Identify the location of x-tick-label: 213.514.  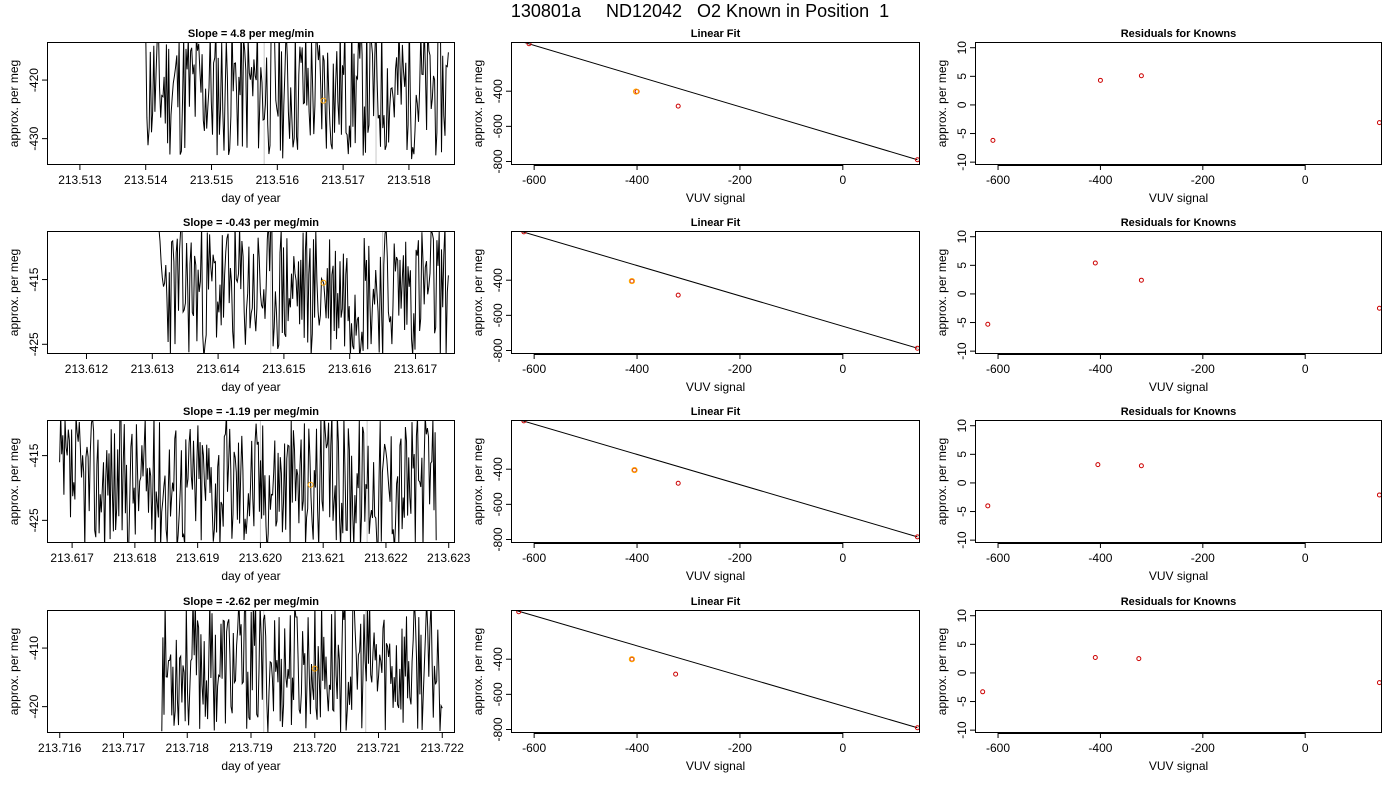
(146, 180).